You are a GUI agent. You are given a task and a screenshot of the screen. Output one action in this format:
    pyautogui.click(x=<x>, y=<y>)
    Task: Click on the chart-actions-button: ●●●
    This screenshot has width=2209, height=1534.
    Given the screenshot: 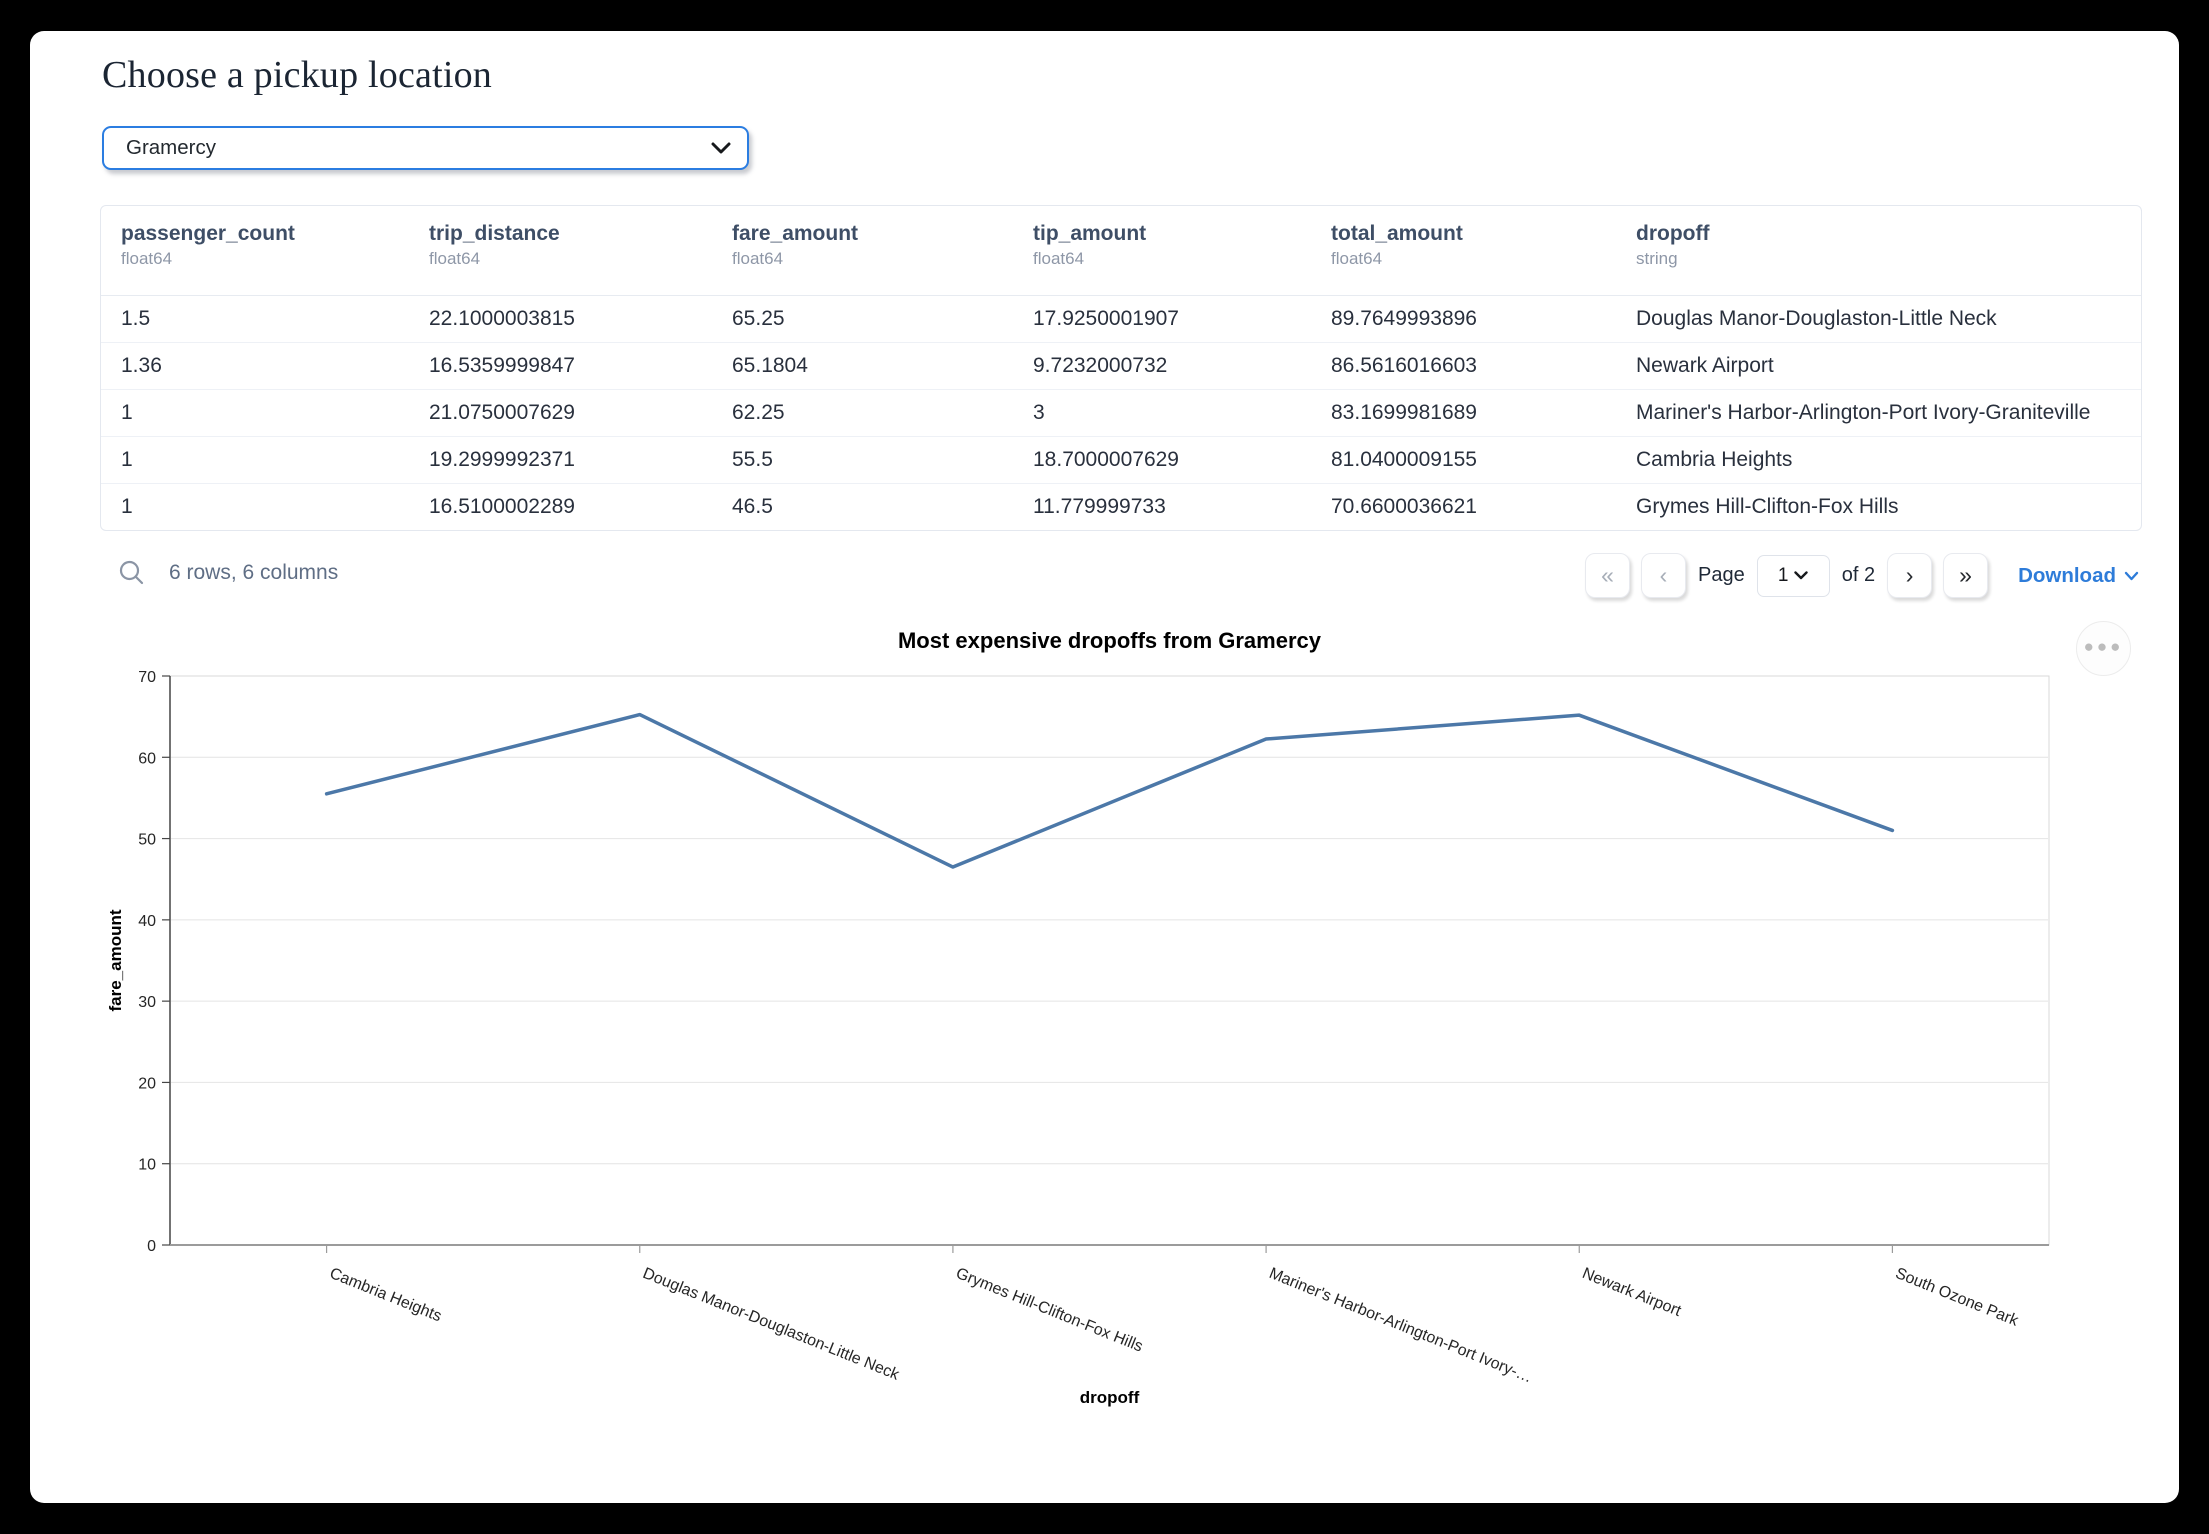 What is the action you would take?
    pyautogui.click(x=2103, y=648)
    